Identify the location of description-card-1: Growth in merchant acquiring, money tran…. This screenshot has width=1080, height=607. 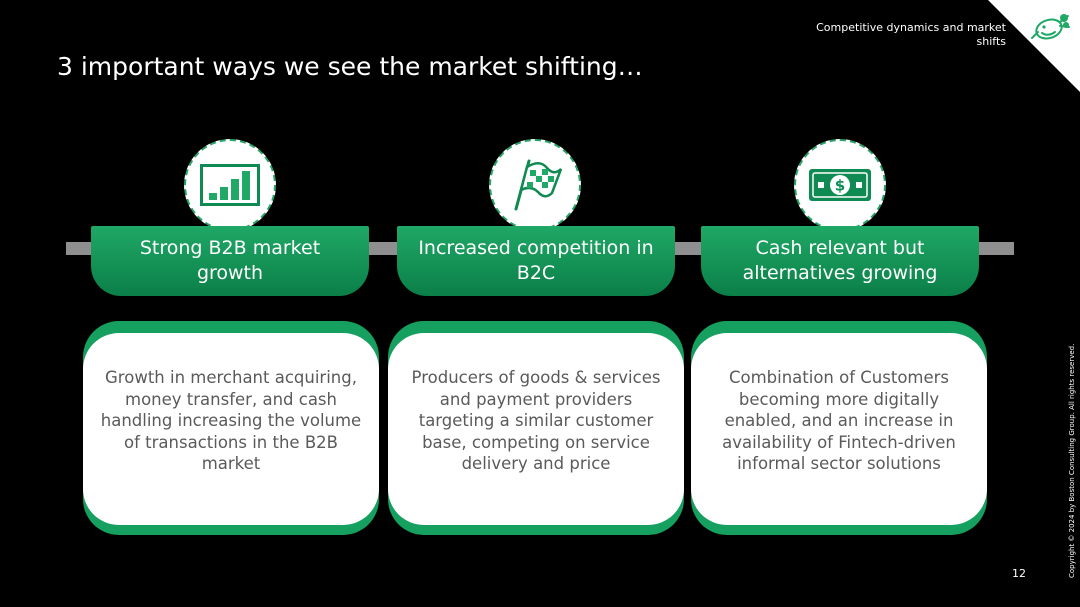
(231, 429).